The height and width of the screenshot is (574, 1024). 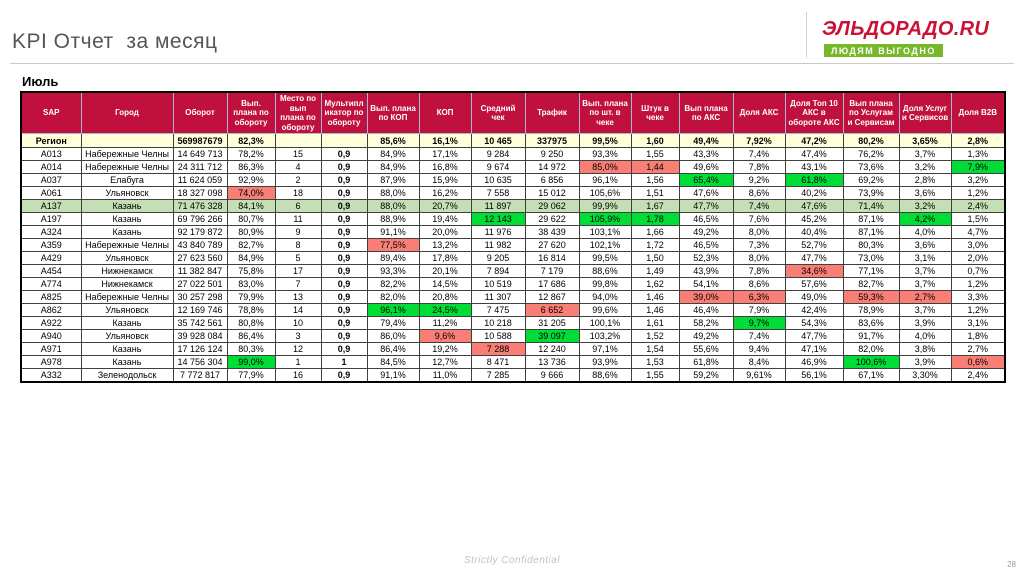 What do you see at coordinates (814, 245) in the screenshot?
I see `cell-top10-aks-share: 52,7%` at bounding box center [814, 245].